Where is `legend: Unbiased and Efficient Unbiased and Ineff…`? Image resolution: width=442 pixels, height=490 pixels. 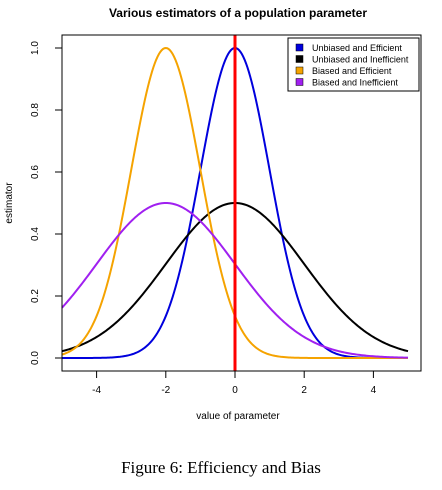 legend: Unbiased and Efficient Unbiased and Ineff… is located at coordinates (353, 64).